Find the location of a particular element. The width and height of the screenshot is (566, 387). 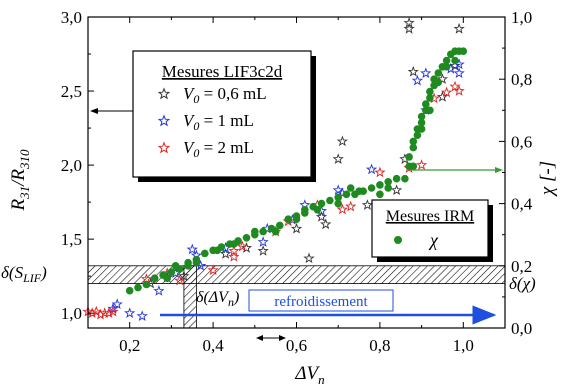

annotation-delta-chi: δ(χ) is located at coordinates (522, 283).